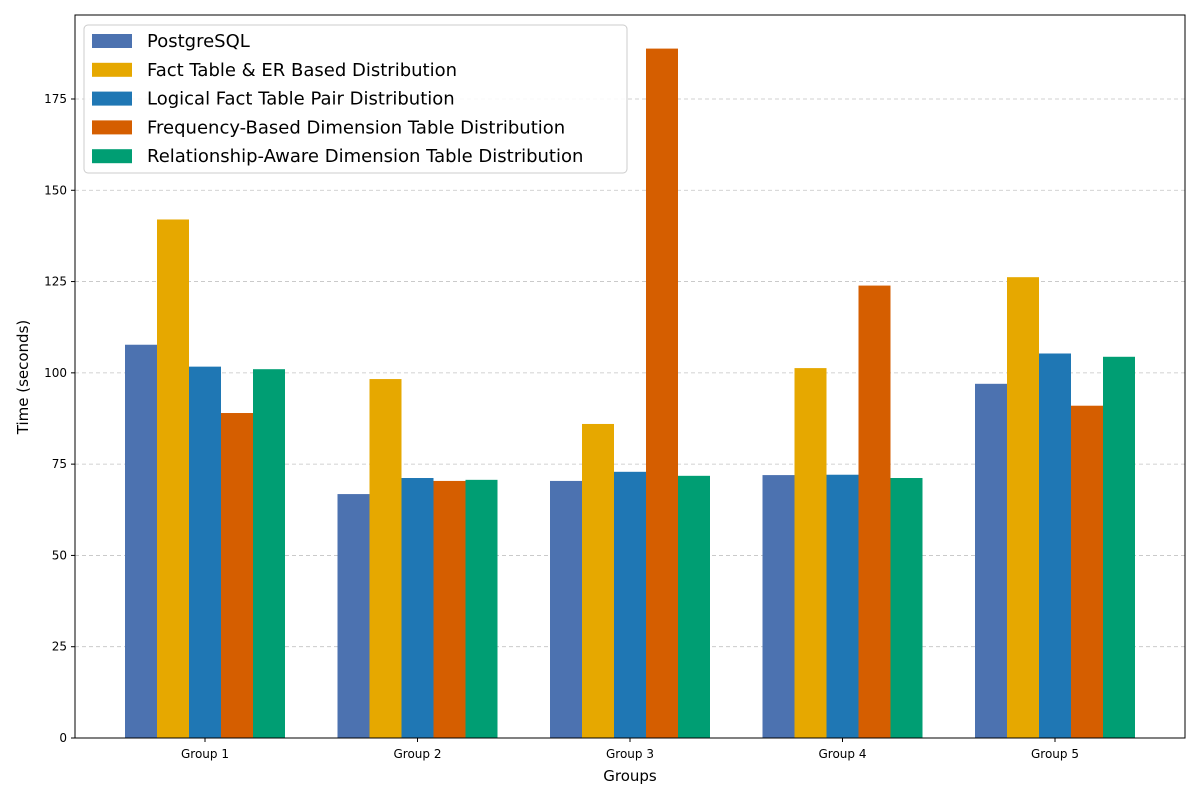  I want to click on x-tick-label: Group 1, so click(205, 754).